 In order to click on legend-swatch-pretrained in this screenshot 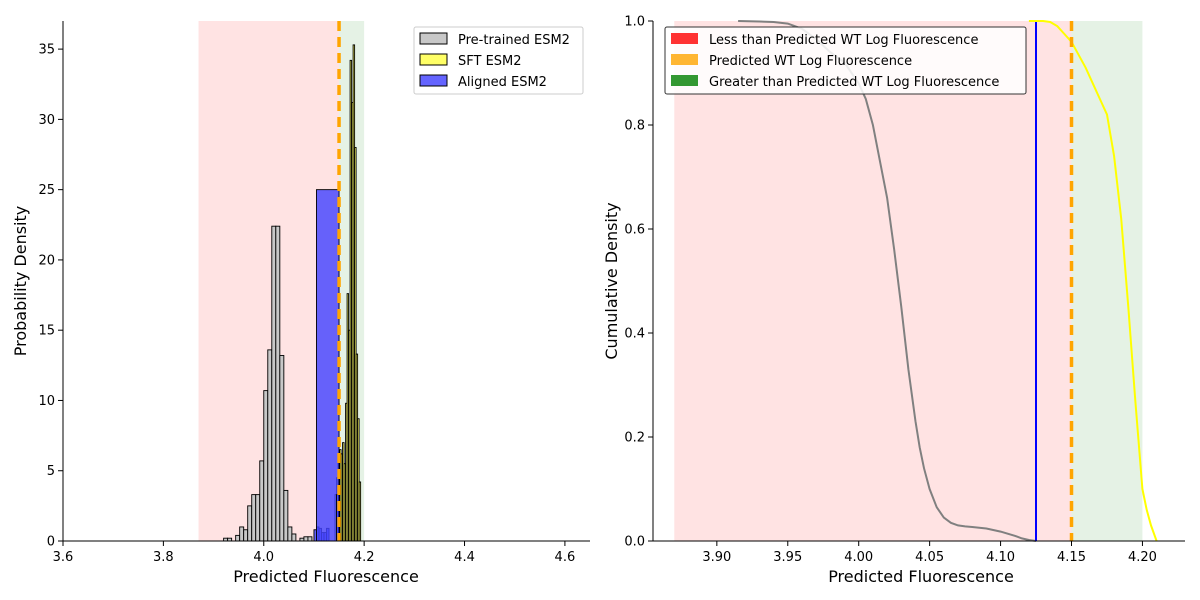, I will do `click(433, 38)`.